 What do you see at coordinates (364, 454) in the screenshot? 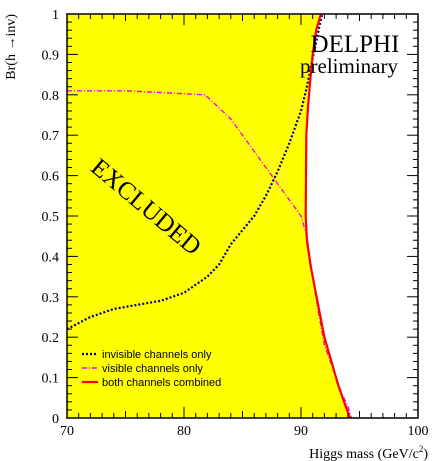
I see `x-axis-label-main: Higgs mass (GeV/c` at bounding box center [364, 454].